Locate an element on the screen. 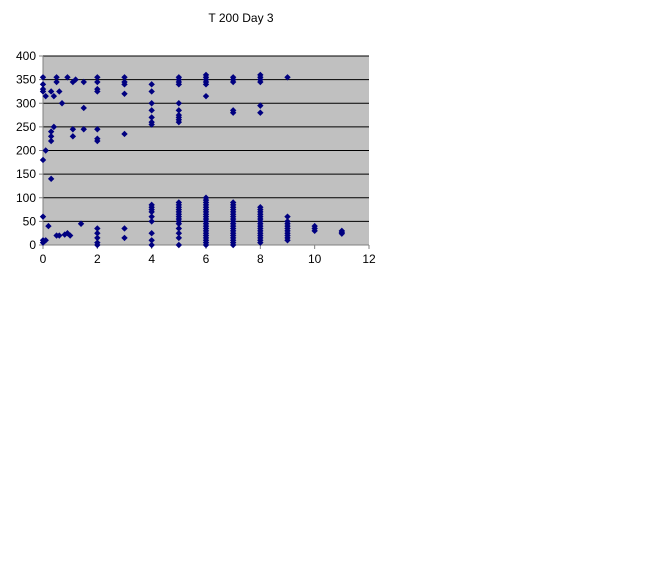  x-tick-label: 4 is located at coordinates (151, 259).